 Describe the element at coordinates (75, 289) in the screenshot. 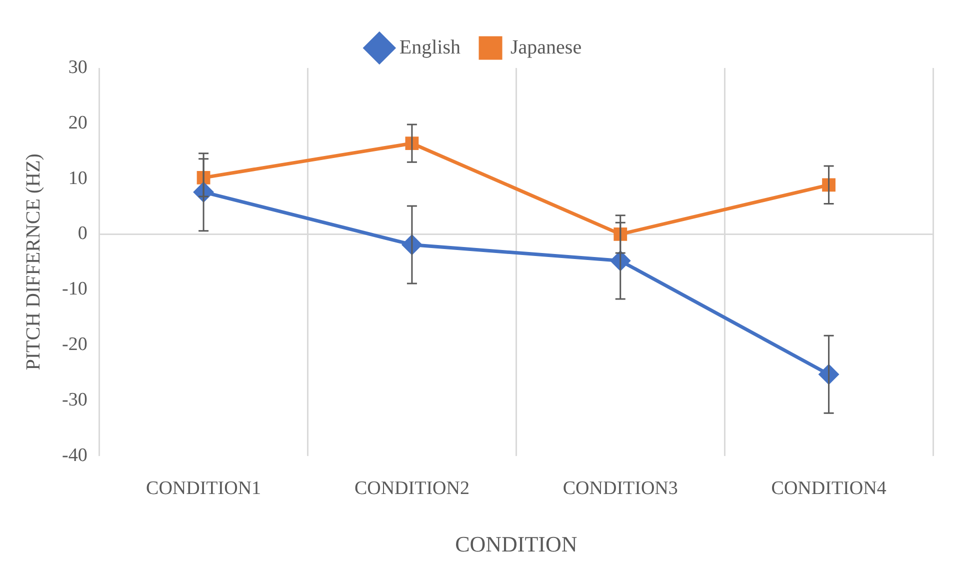

I see `y-tick-label: -10` at that location.